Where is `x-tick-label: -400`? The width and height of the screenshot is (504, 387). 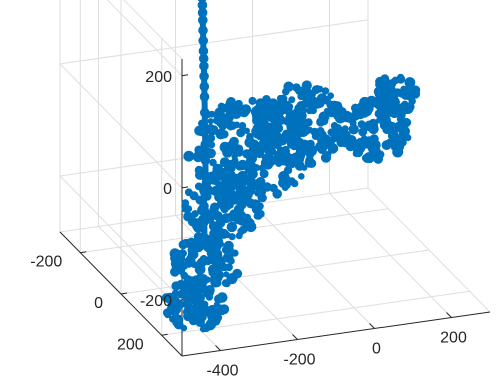
x-tick-label: -400 is located at coordinates (222, 371).